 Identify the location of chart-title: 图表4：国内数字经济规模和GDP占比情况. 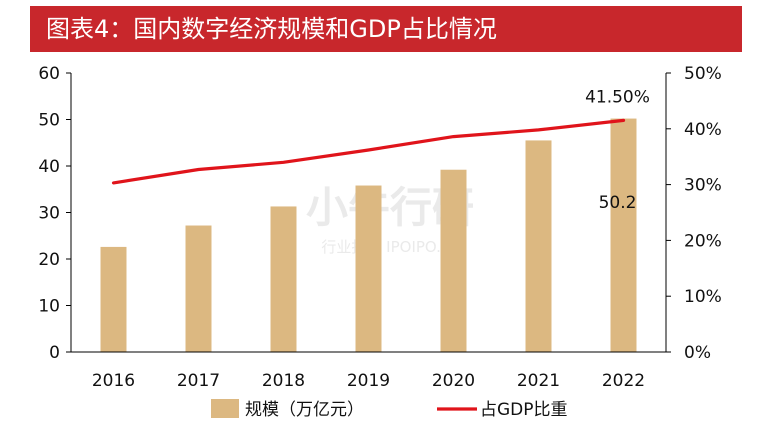
(271, 29).